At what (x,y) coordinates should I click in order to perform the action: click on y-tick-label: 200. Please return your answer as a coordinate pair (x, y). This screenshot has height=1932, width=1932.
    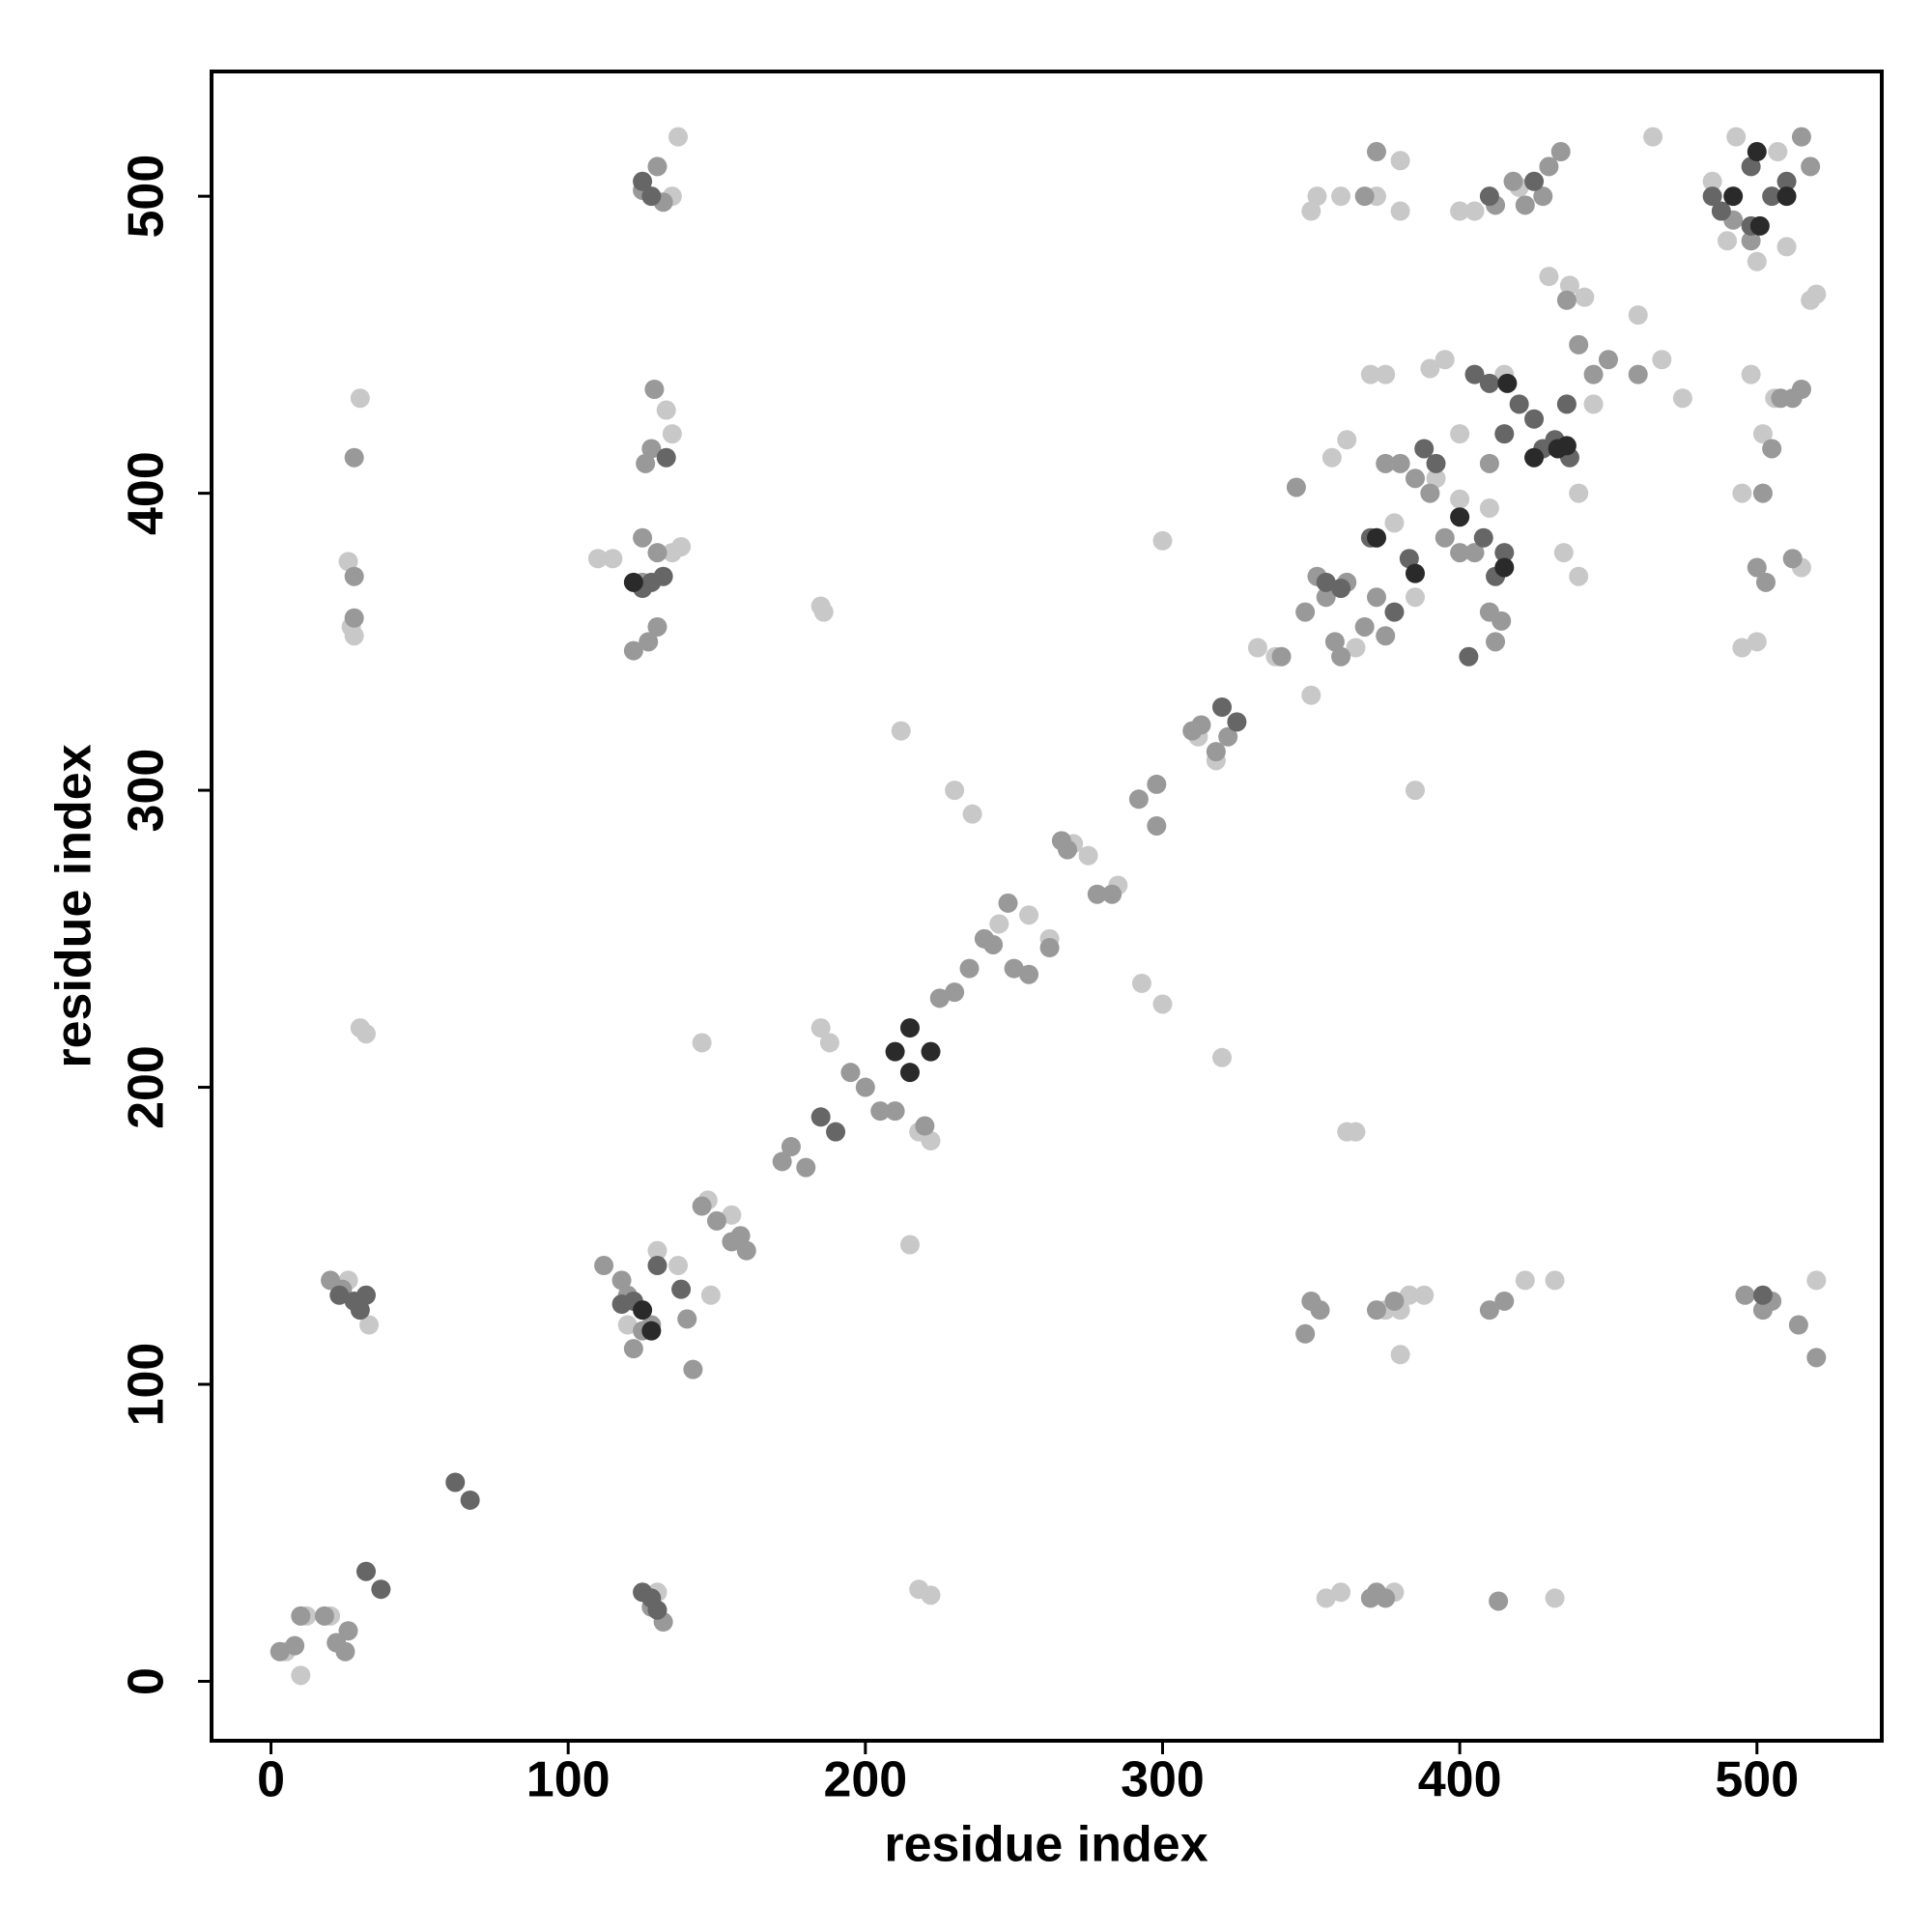
    Looking at the image, I should click on (147, 1087).